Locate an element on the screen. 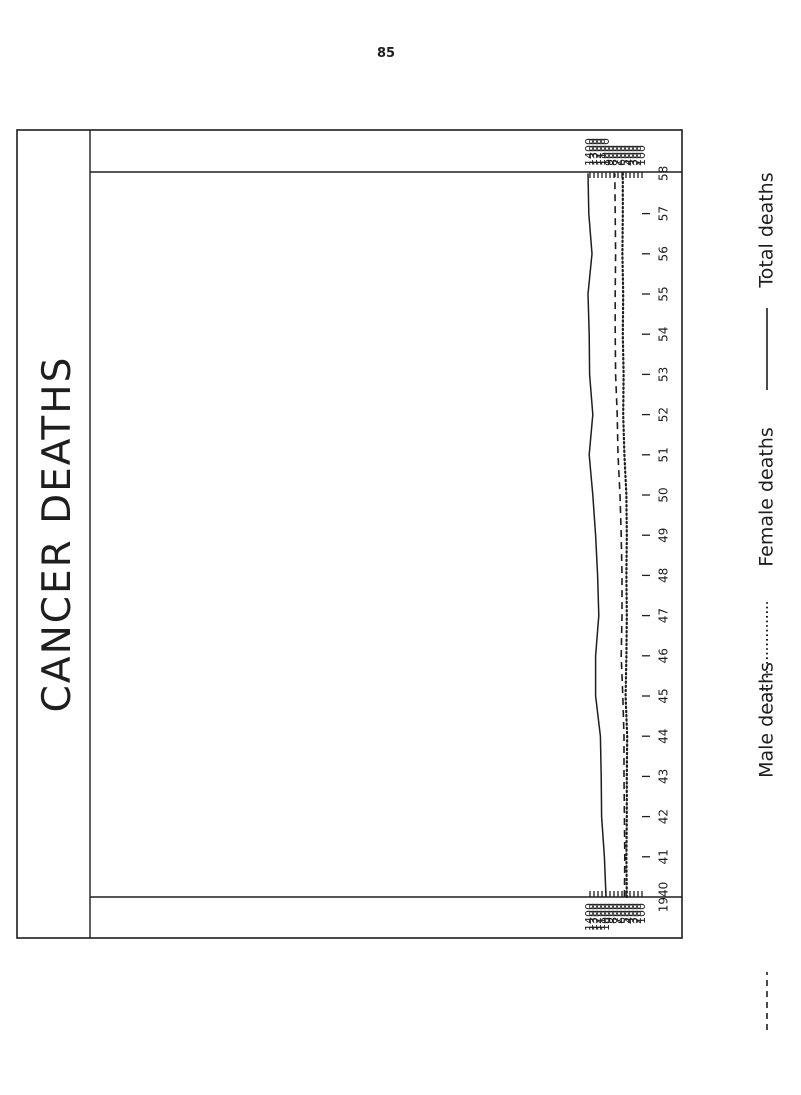 This screenshot has height=1095, width=801. bottom-tick-label: 200 is located at coordinates (637, 913).